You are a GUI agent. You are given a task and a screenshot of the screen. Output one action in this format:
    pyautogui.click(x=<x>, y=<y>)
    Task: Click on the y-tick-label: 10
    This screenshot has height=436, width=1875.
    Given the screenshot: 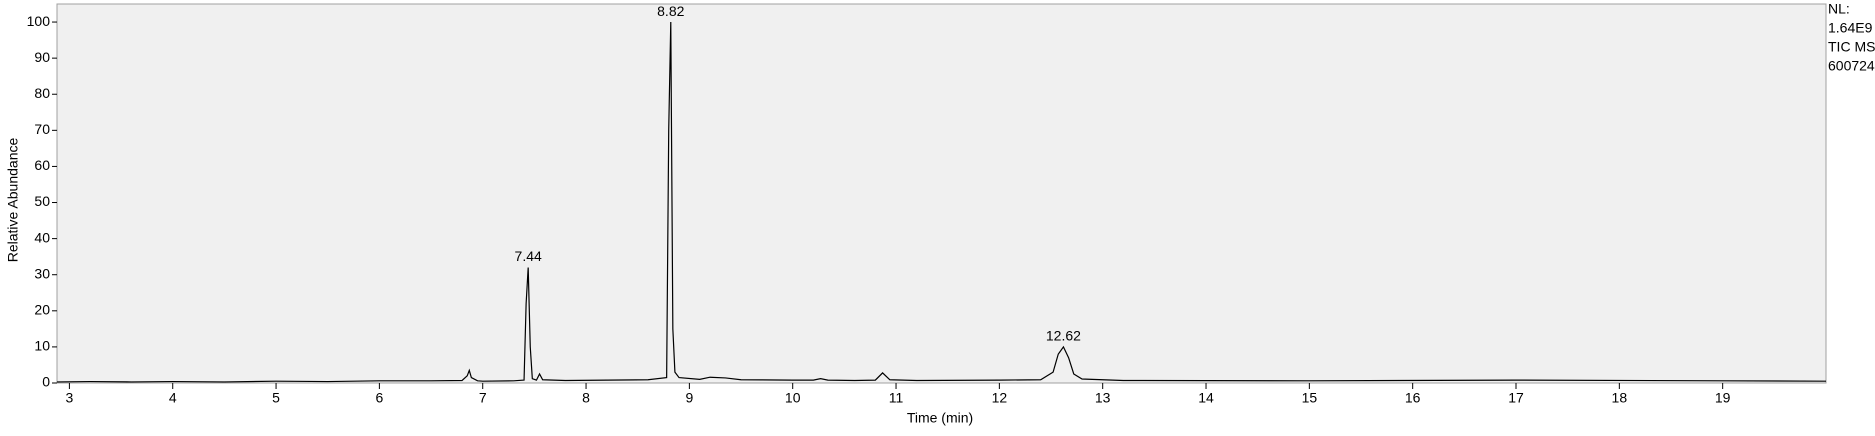 What is the action you would take?
    pyautogui.click(x=42, y=346)
    